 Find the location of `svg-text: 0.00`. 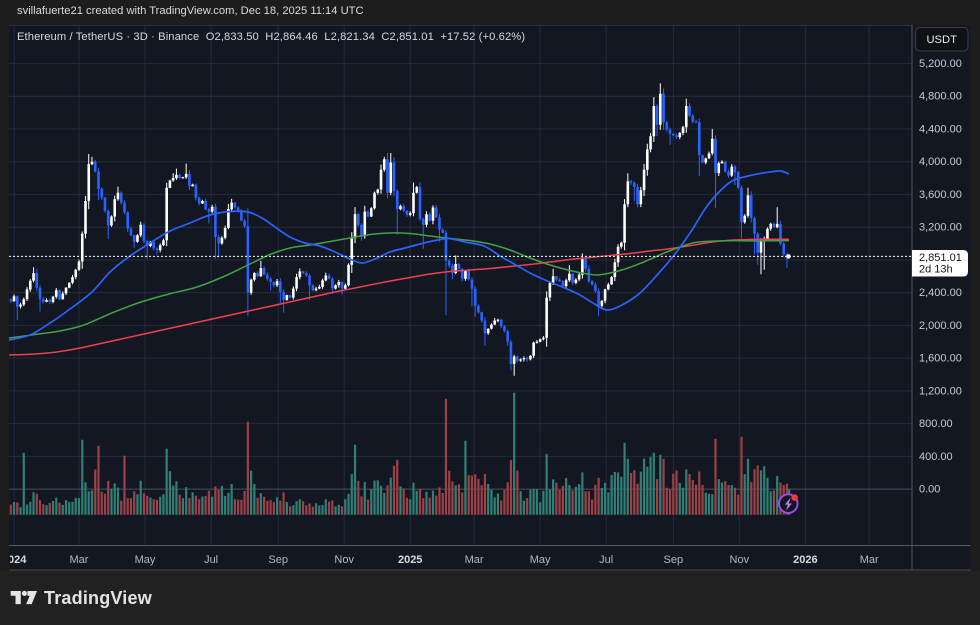

svg-text: 0.00 is located at coordinates (929, 490).